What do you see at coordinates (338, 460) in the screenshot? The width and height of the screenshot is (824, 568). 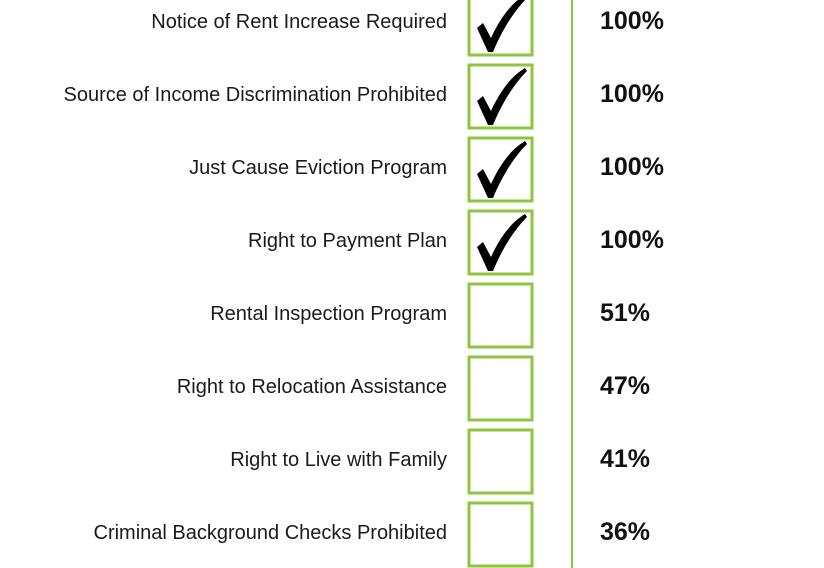 I see `row-label: Right to Live with Family` at bounding box center [338, 460].